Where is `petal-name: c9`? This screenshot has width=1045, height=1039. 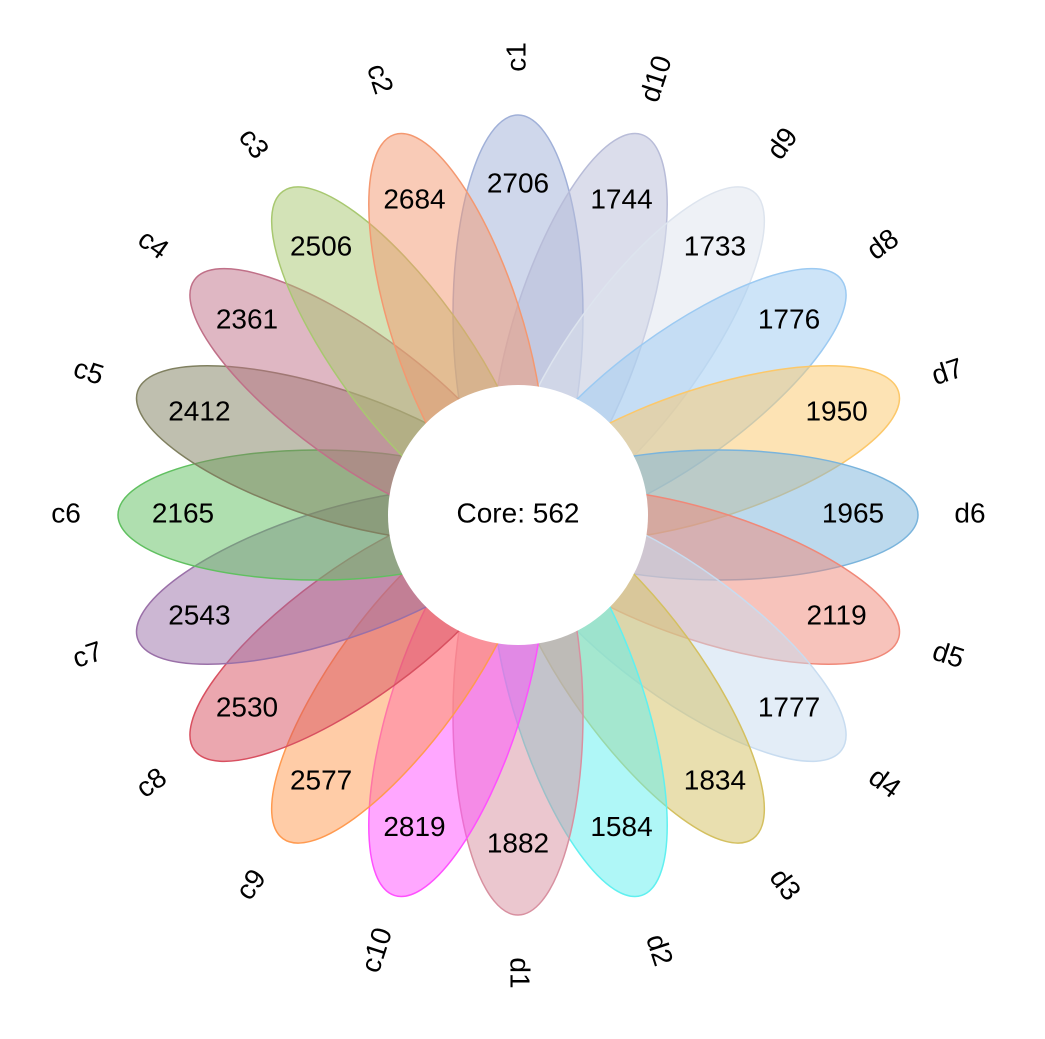 petal-name: c9 is located at coordinates (250, 884).